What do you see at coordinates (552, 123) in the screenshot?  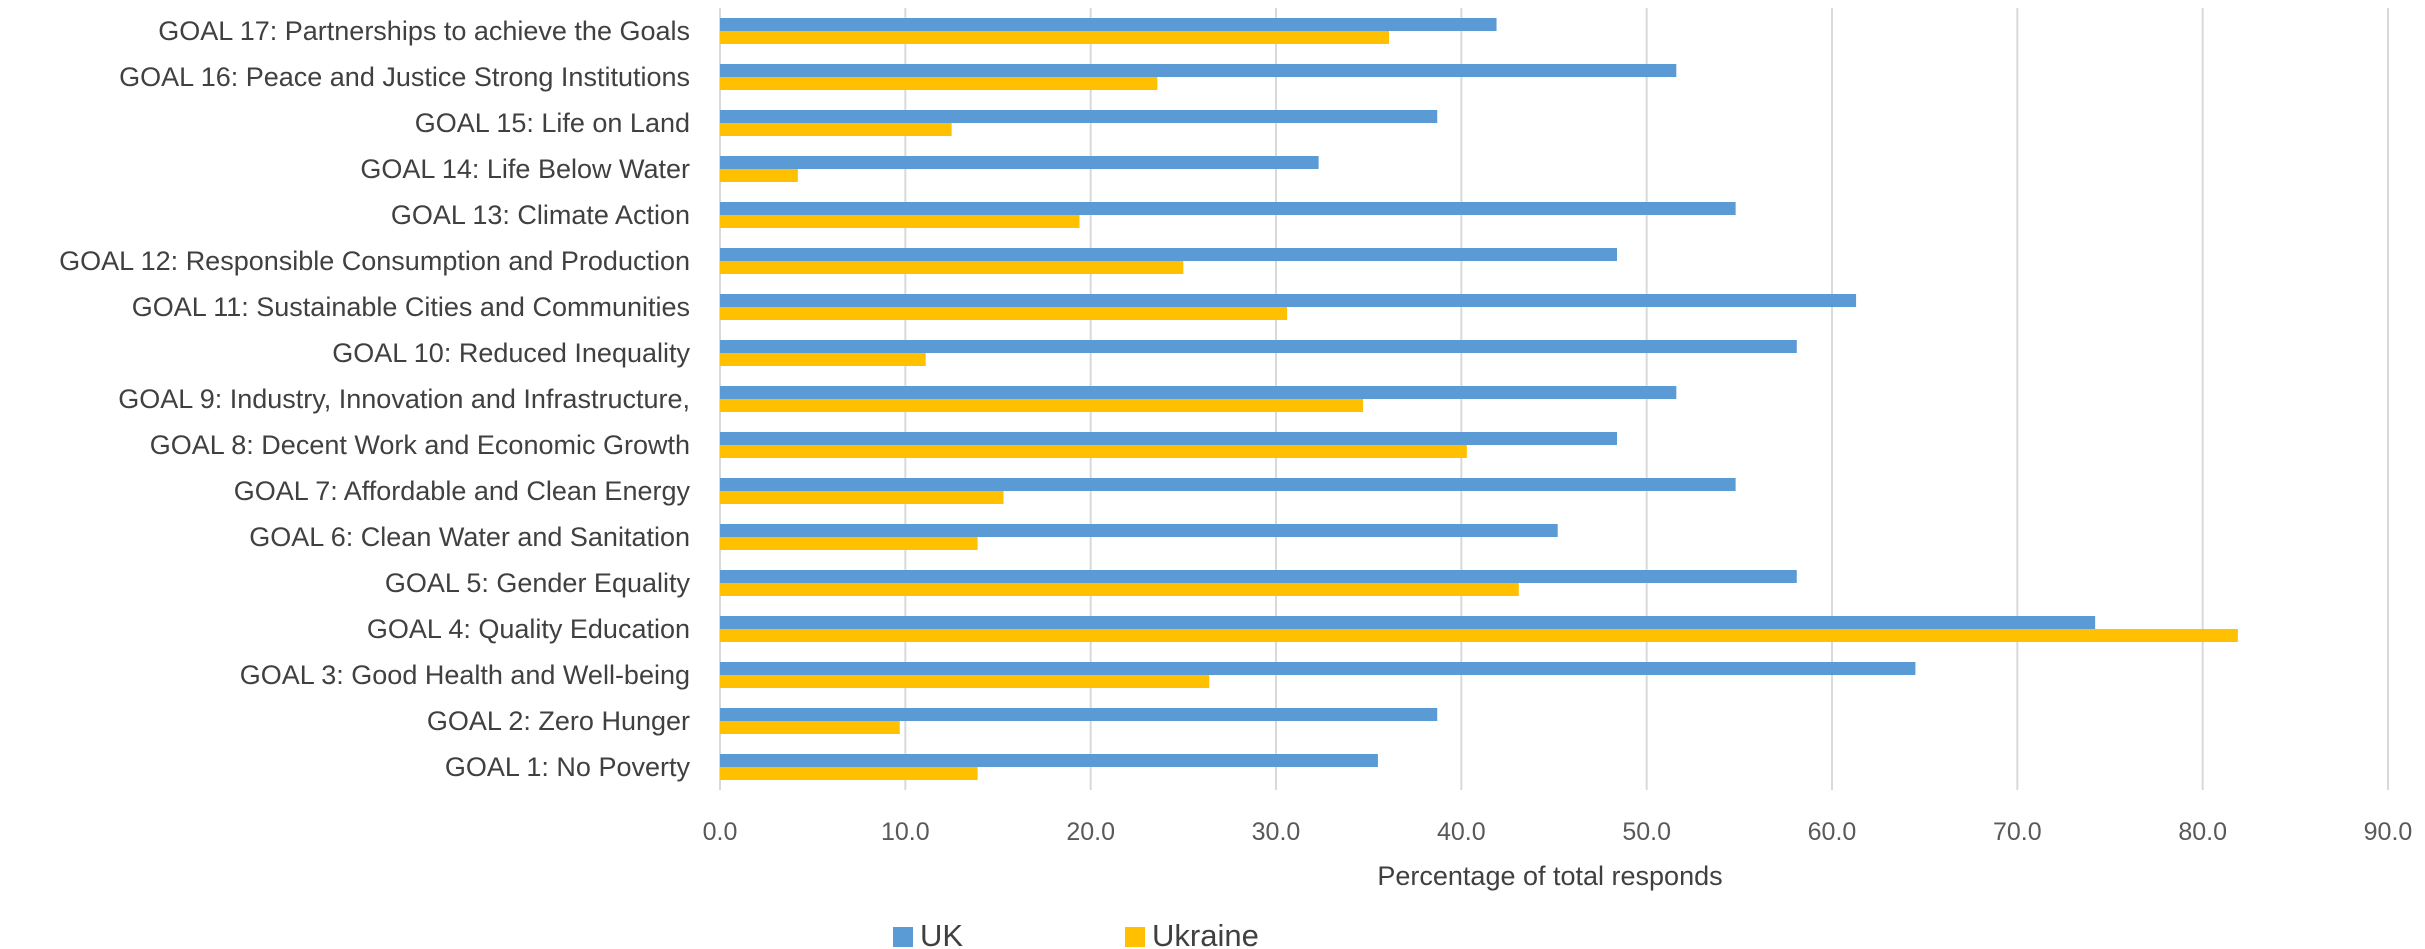 I see `category-label: GOAL 15: Life on Land` at bounding box center [552, 123].